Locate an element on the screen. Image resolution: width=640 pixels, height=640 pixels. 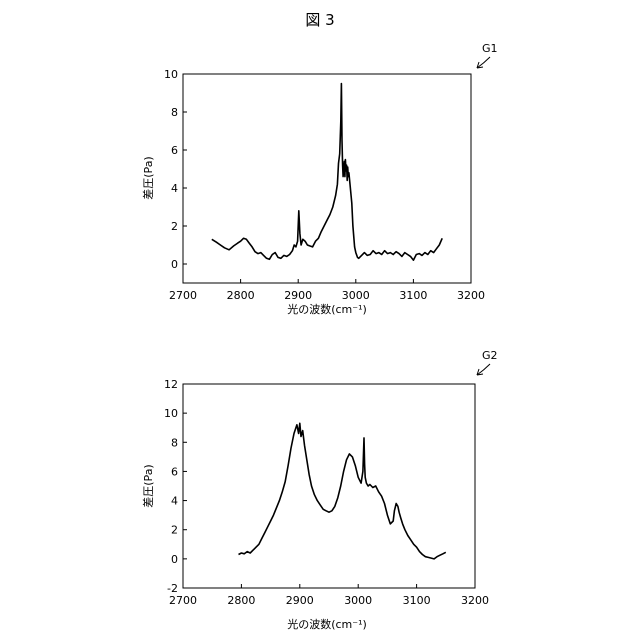
chart-g2-id-label: G2 is located at coordinates (490, 355).